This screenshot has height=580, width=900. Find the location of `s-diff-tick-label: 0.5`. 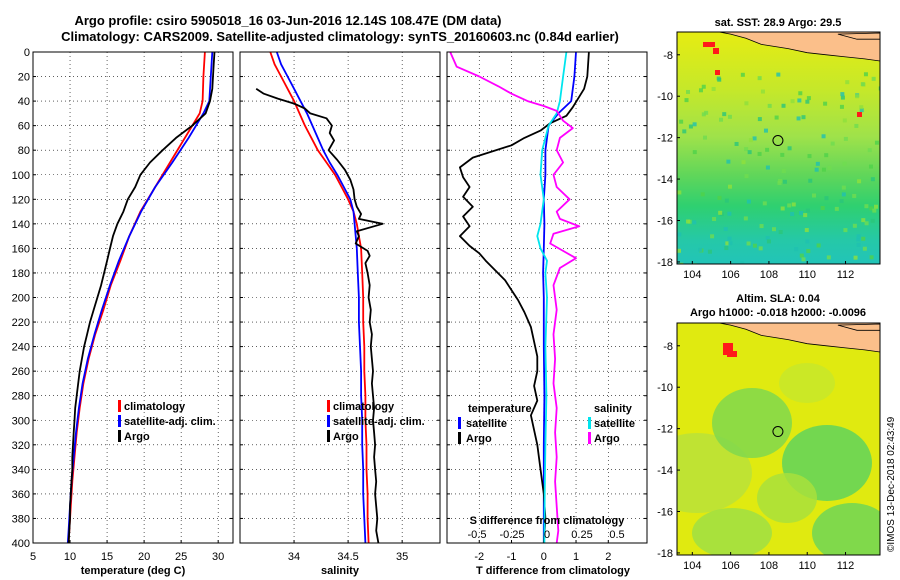

s-diff-tick-label: 0.5 is located at coordinates (616, 535).